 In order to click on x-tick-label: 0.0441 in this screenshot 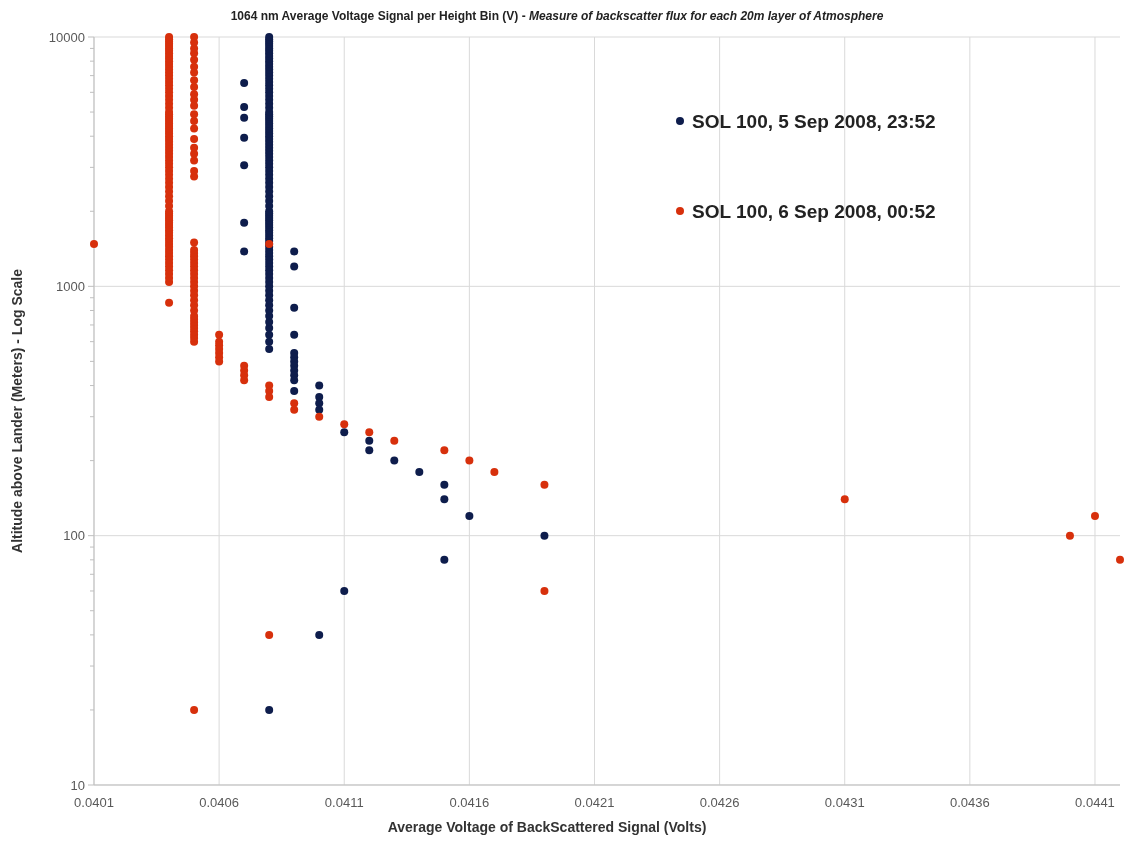, I will do `click(1095, 802)`.